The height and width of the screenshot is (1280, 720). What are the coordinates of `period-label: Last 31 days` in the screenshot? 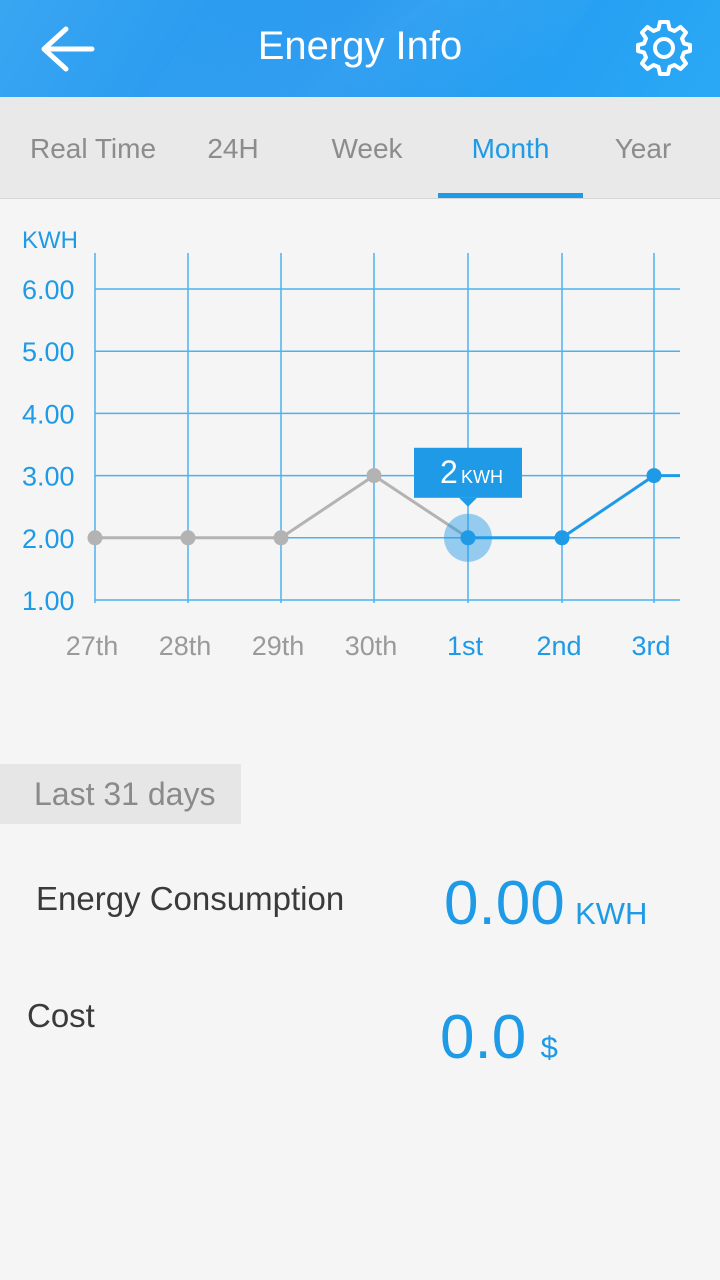 It's located at (120, 794).